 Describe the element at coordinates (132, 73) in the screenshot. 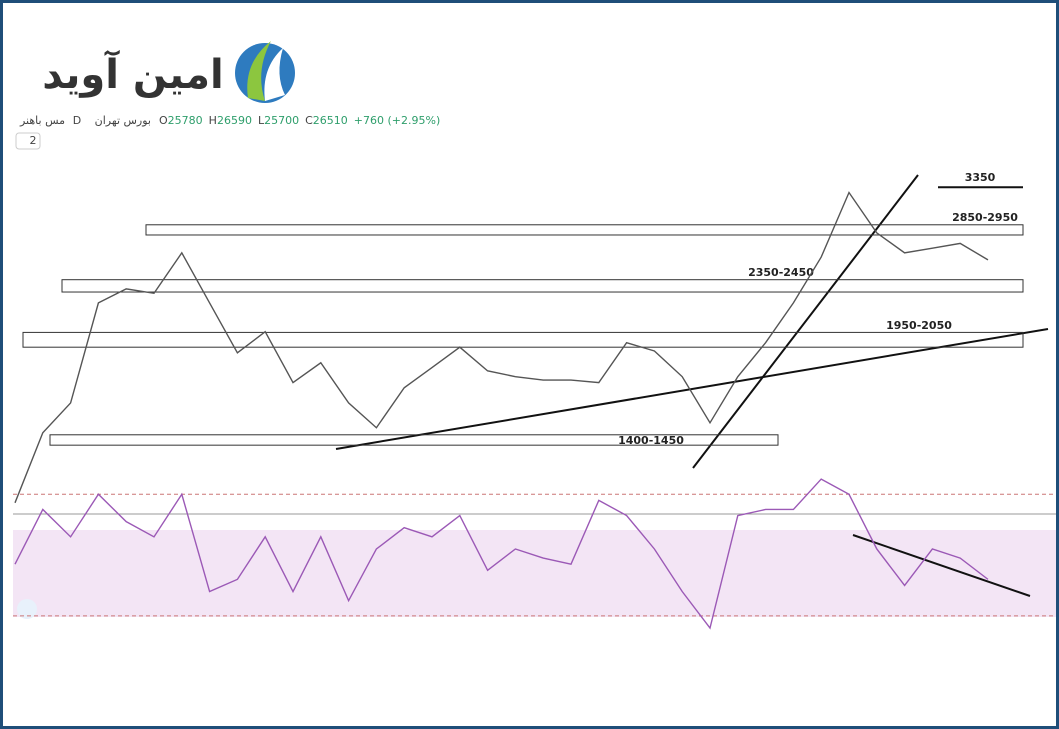

I see `logo-text: امین آوید` at that location.